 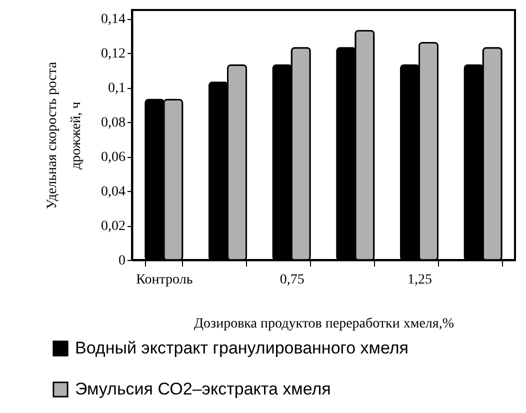 I want to click on legend-label: Эмульсия СО2–экстракта хмеля, so click(x=203, y=389).